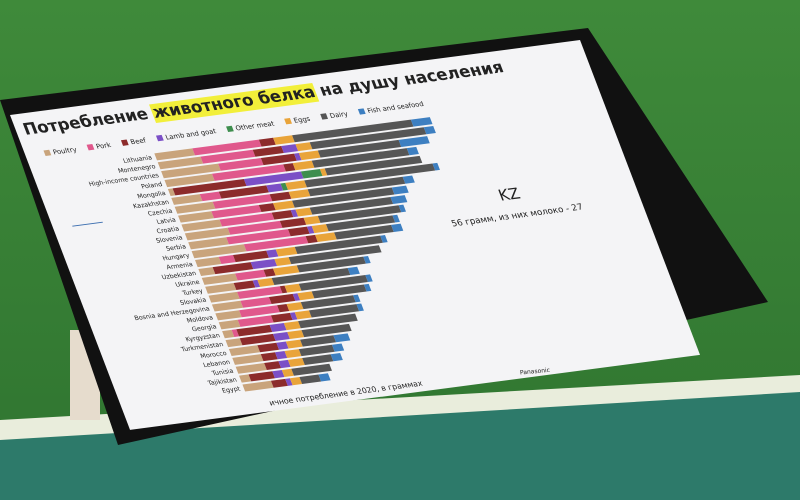  I want to click on category-label: Tunisia, so click(222, 373).